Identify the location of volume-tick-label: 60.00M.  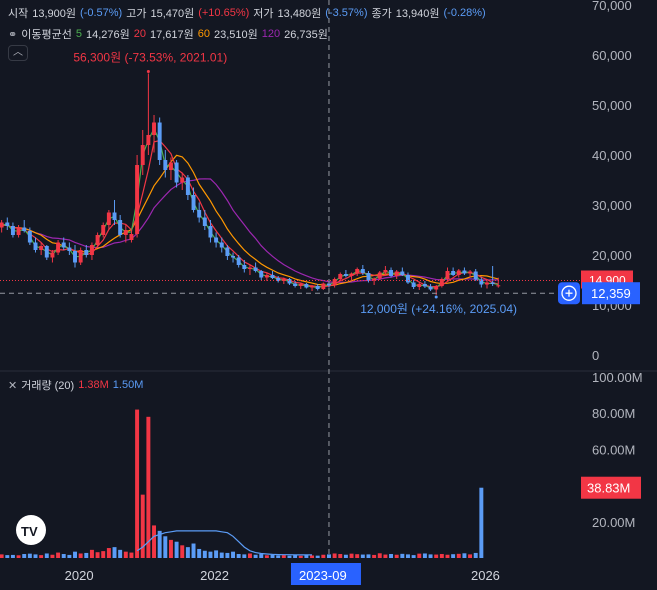
(613, 449).